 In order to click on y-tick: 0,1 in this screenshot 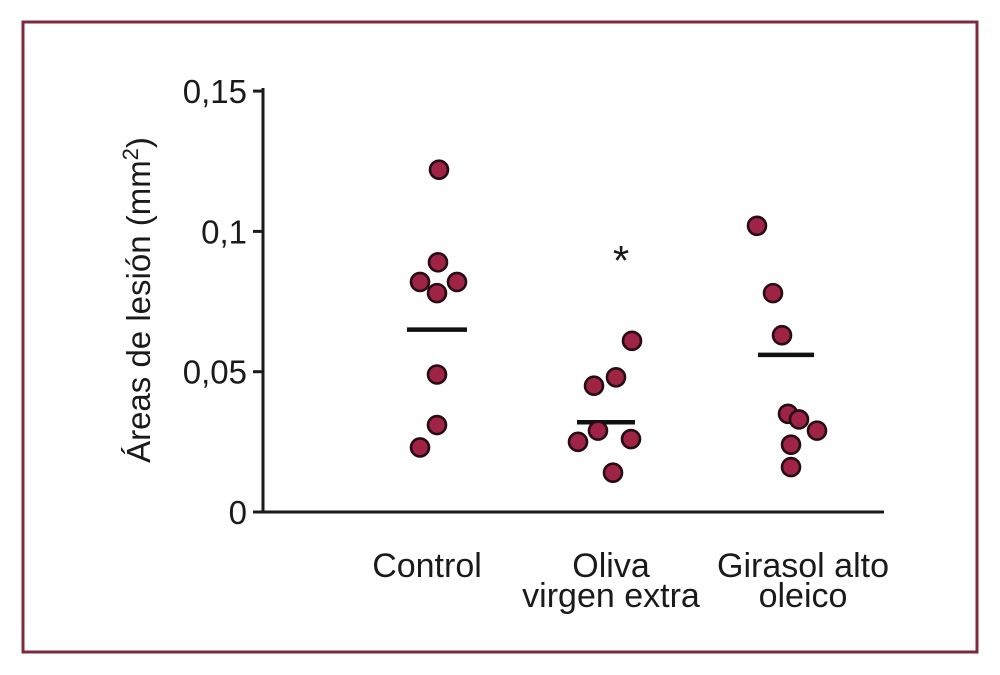, I will do `click(232, 231)`.